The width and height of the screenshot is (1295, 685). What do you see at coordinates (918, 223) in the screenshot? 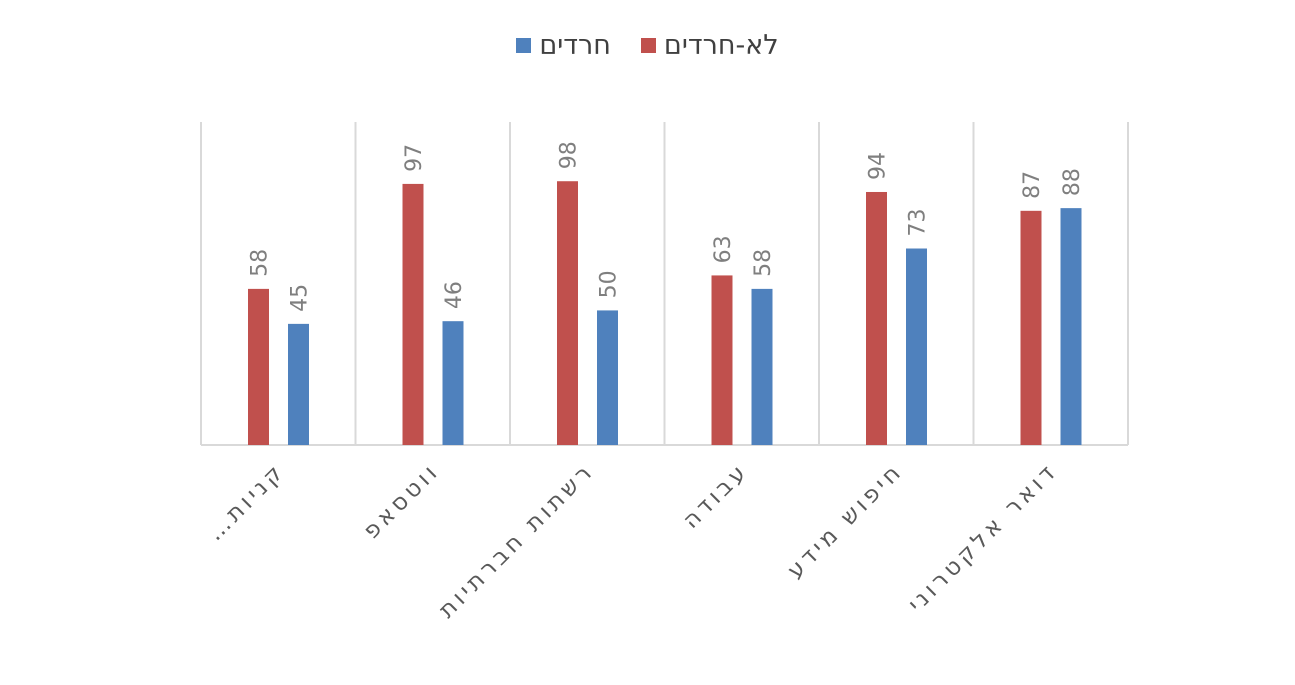
I see `data-label: 73` at bounding box center [918, 223].